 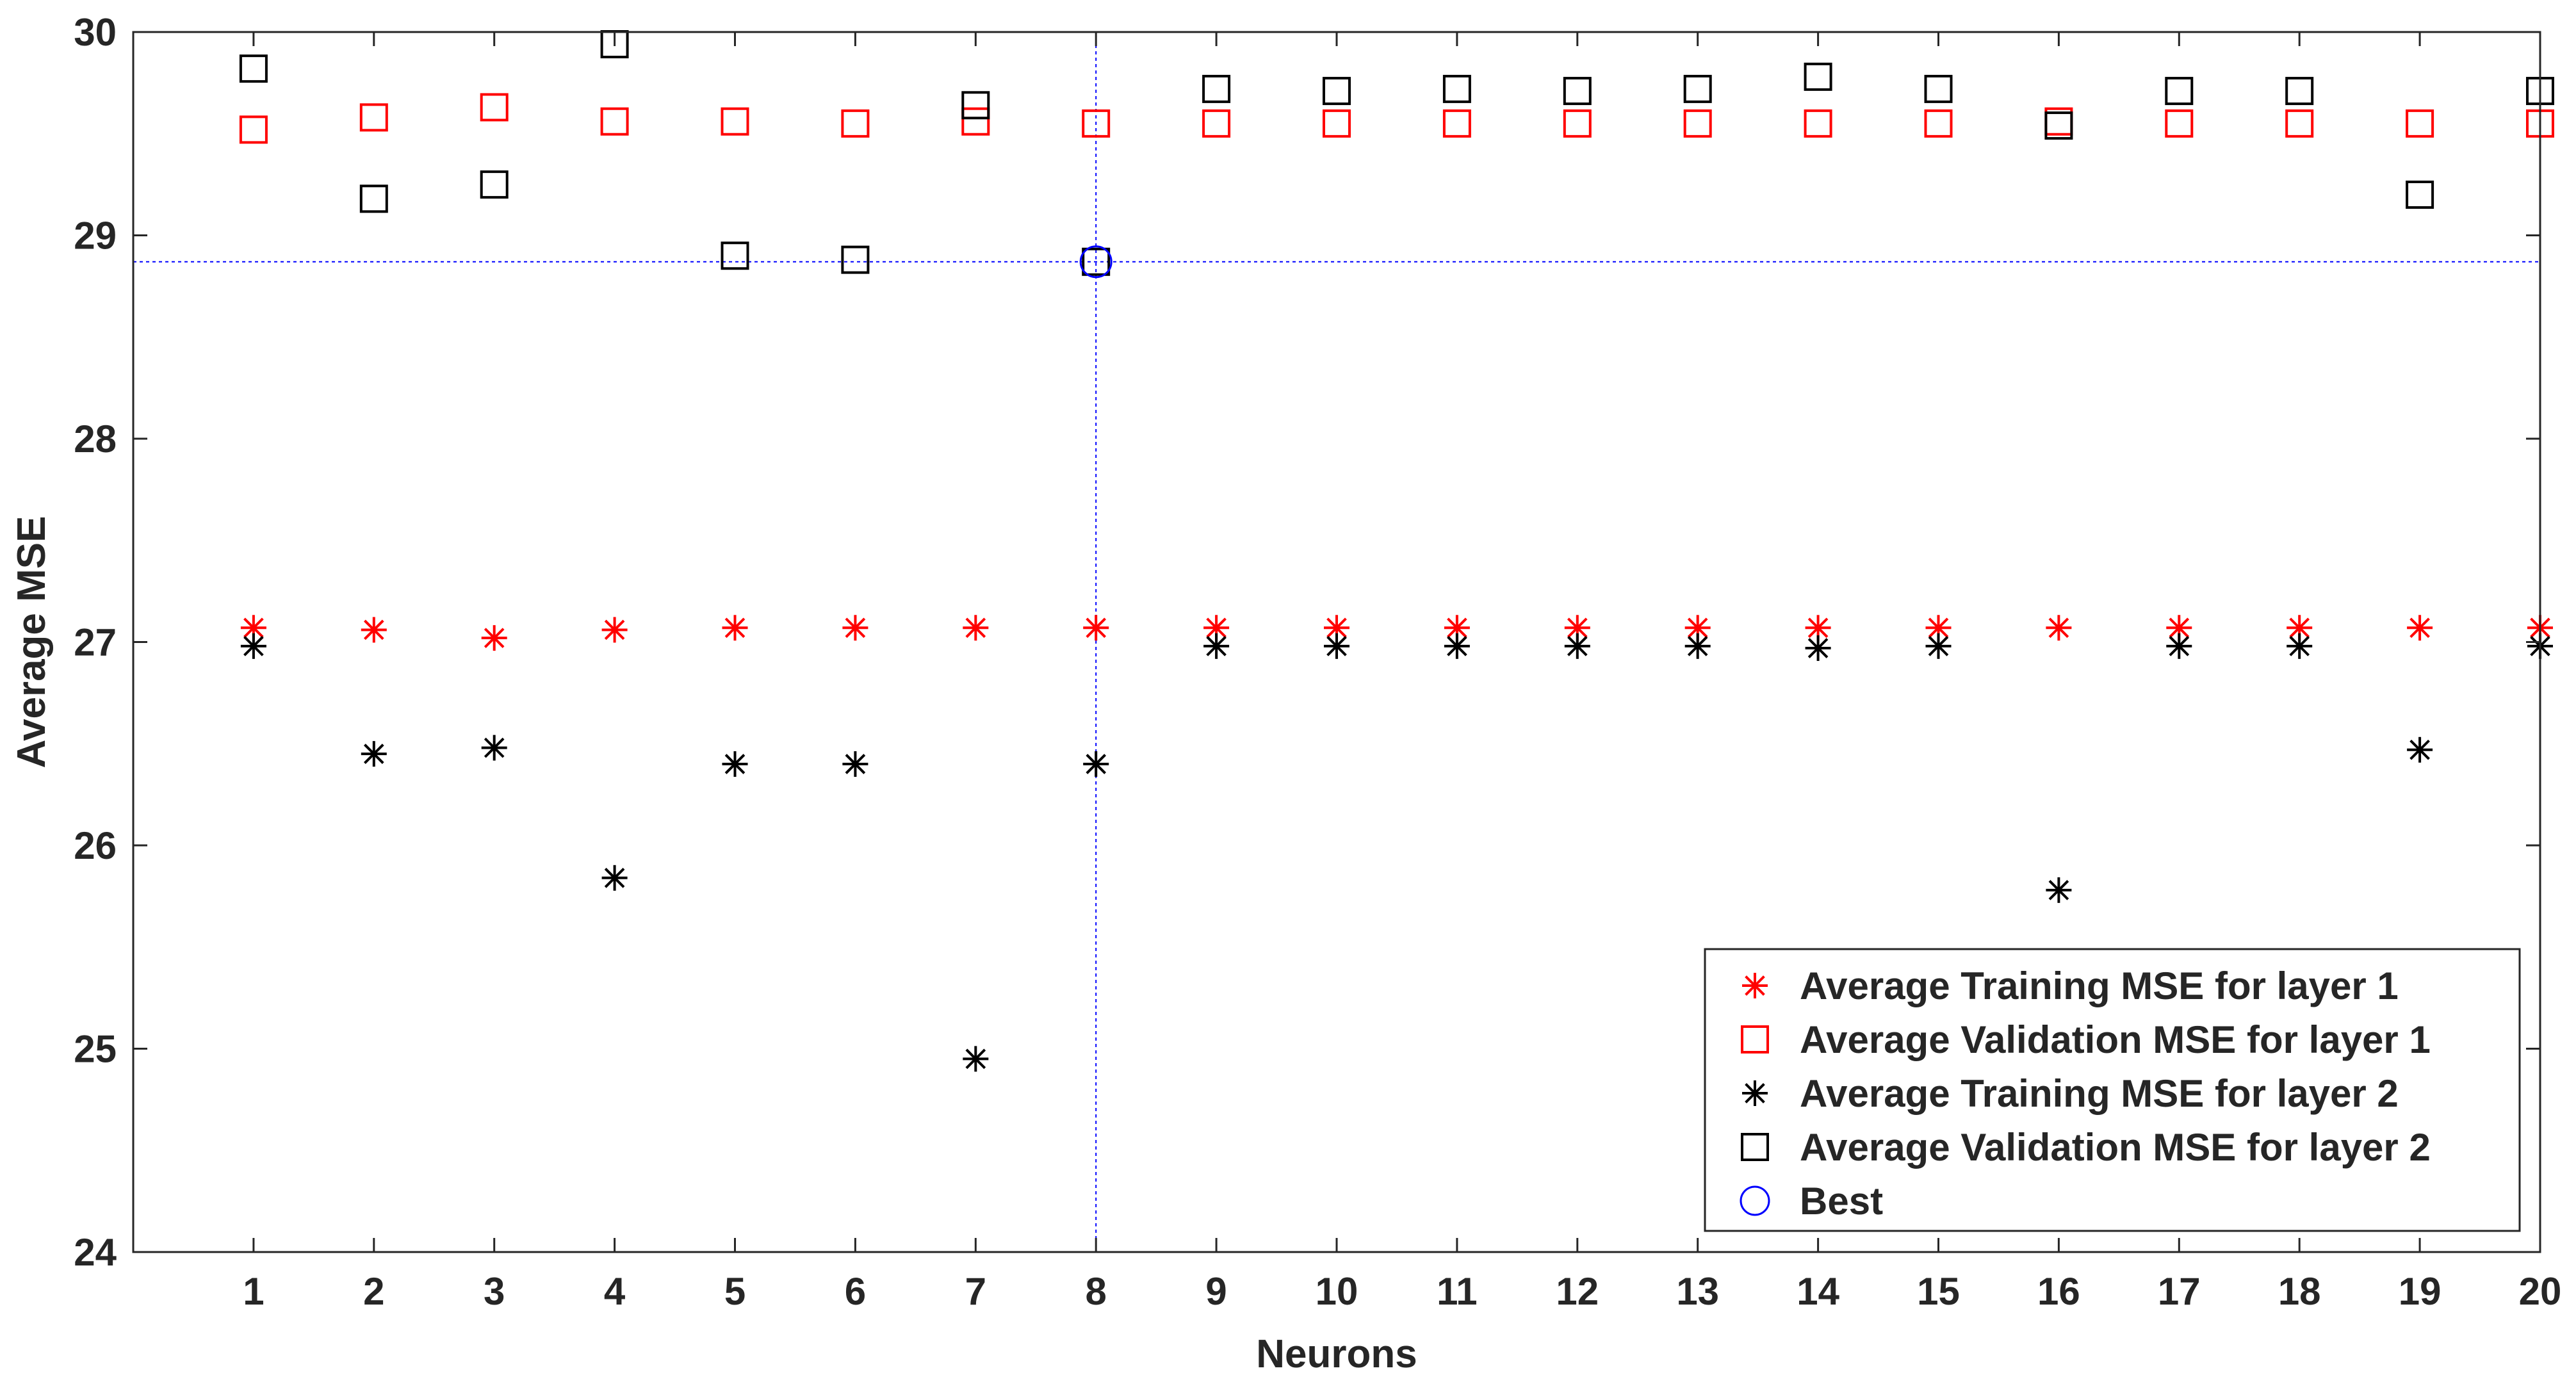 What do you see at coordinates (1818, 1291) in the screenshot?
I see `x-tick-label: 14` at bounding box center [1818, 1291].